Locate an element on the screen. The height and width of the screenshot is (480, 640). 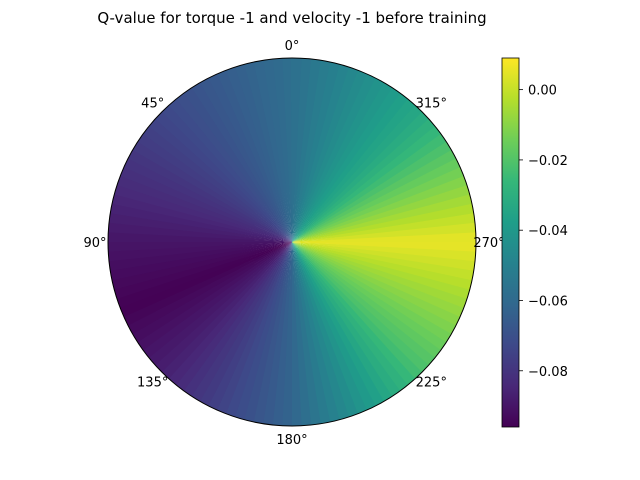
angle-tick-label: 0° is located at coordinates (292, 46).